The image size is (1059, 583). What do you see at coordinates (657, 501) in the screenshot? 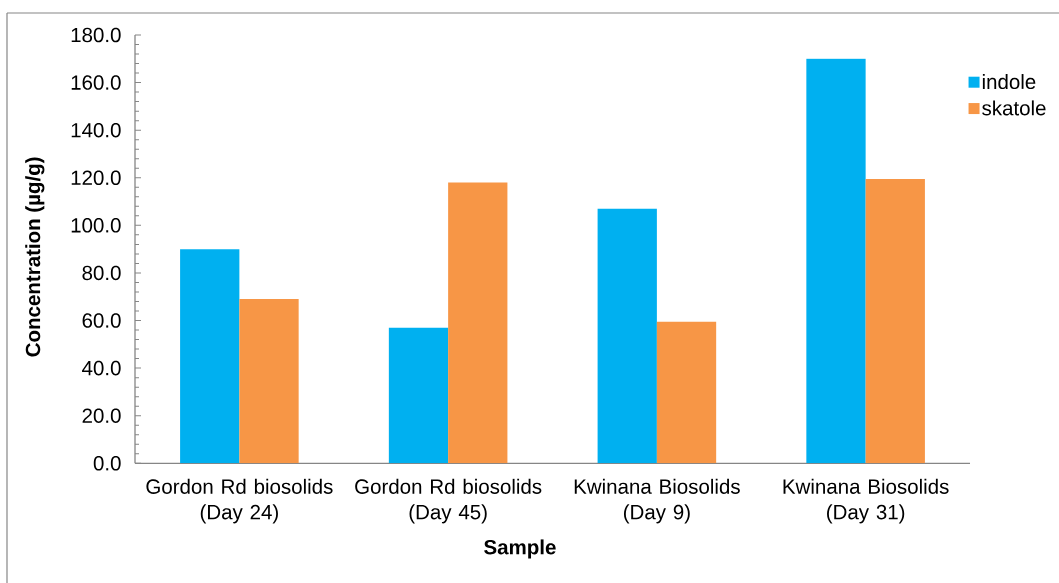
I see `x-tick-label: Kwinana Biosolids (Day 9)` at bounding box center [657, 501].